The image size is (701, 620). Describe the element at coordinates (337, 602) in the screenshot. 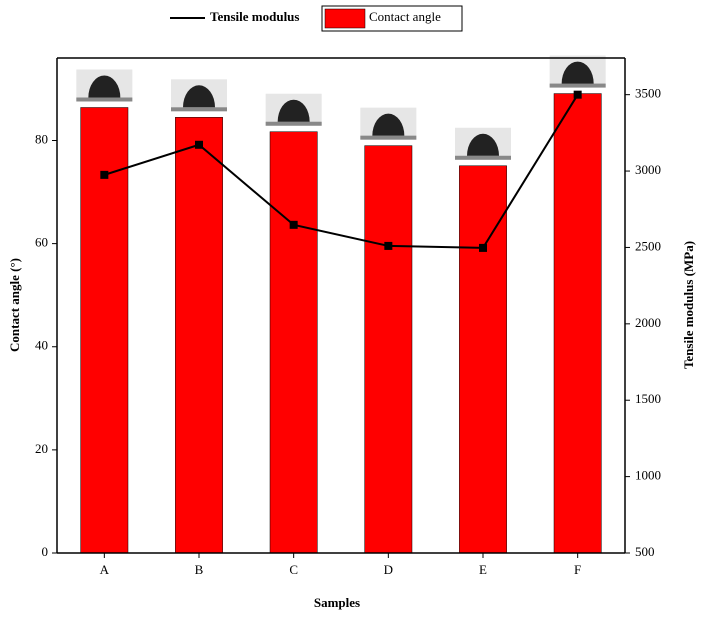

I see `x-axis-title: Samples` at that location.